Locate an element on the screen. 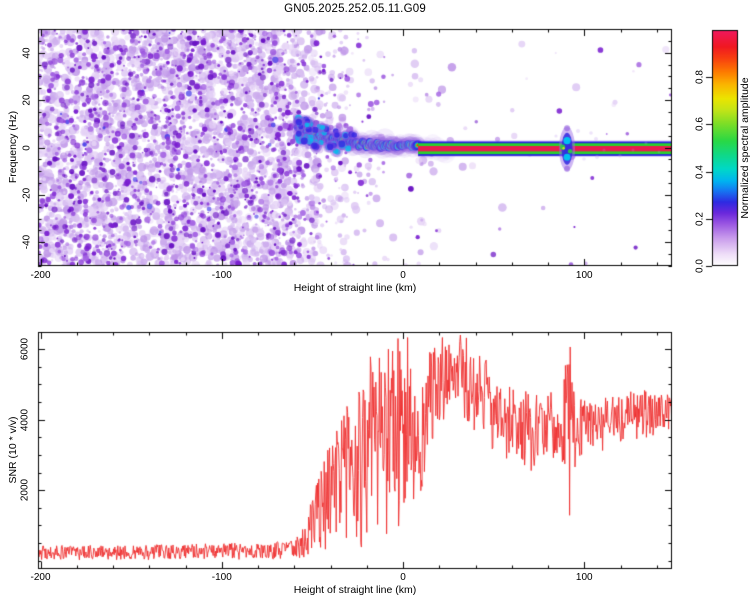 The height and width of the screenshot is (600, 750). snr-ytick-label: 2000 is located at coordinates (25, 490).